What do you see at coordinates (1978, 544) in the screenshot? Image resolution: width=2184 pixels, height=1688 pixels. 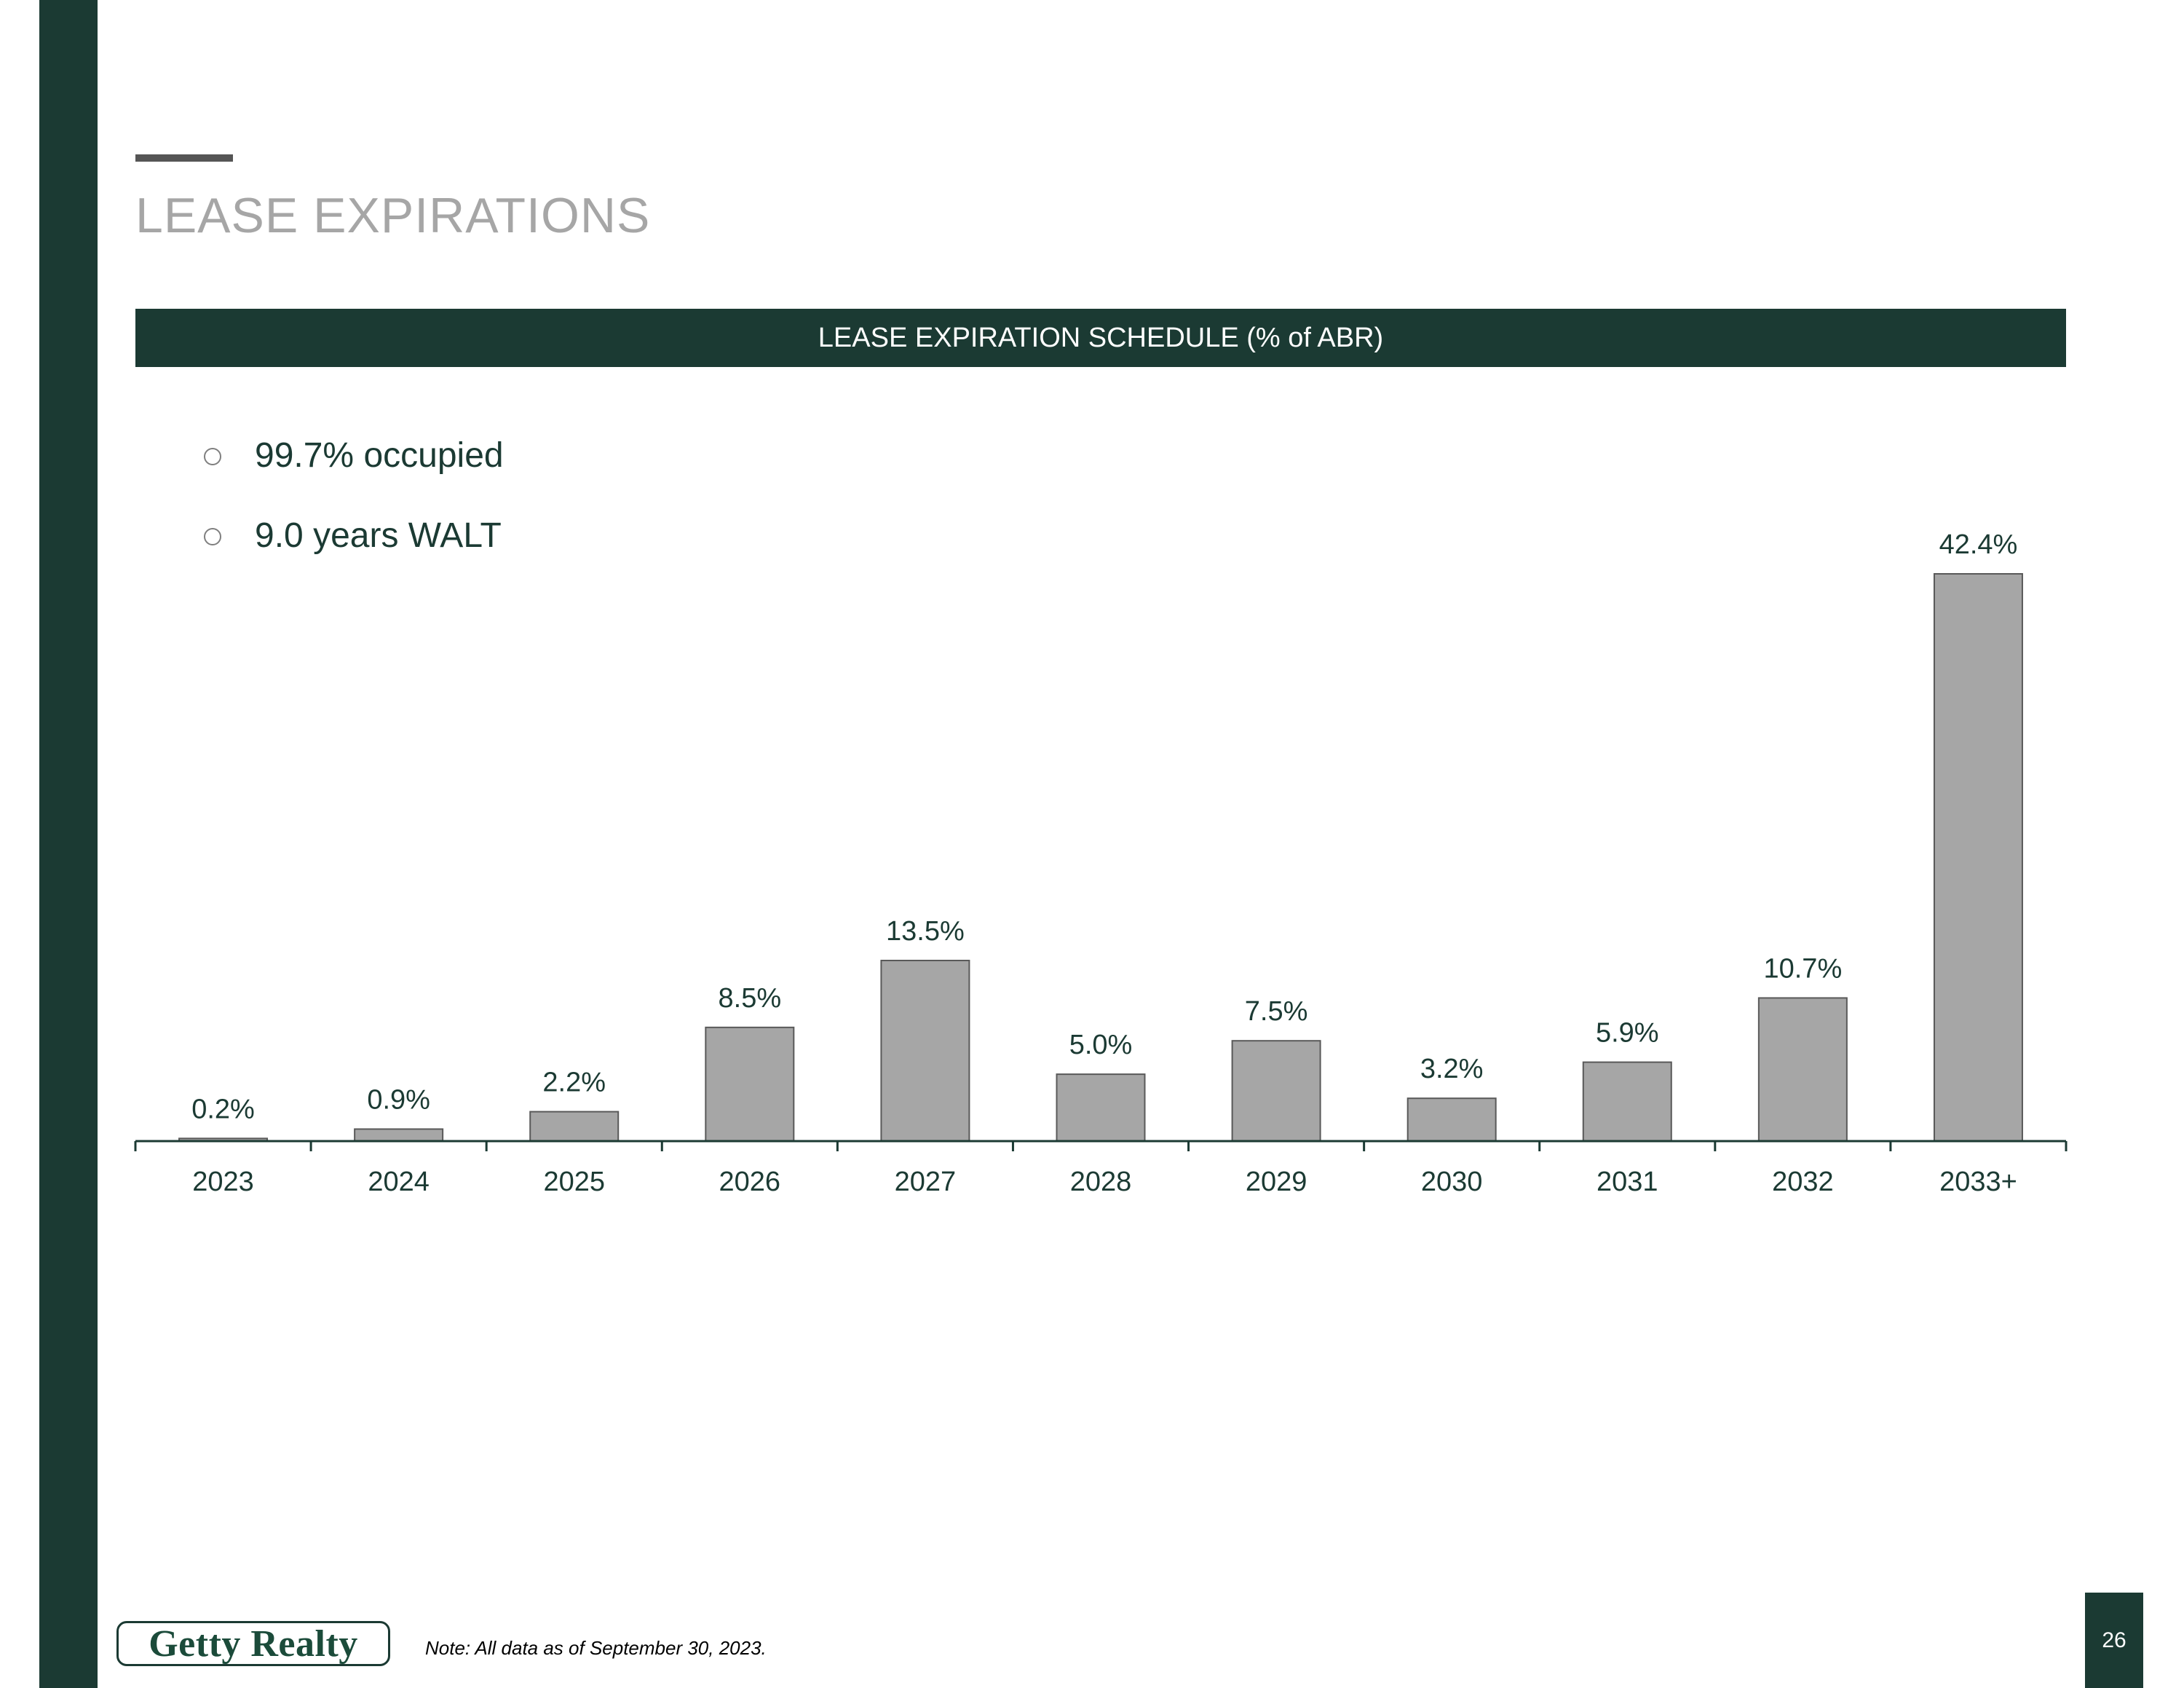 I see `data-label-2033+: 42.4%` at bounding box center [1978, 544].